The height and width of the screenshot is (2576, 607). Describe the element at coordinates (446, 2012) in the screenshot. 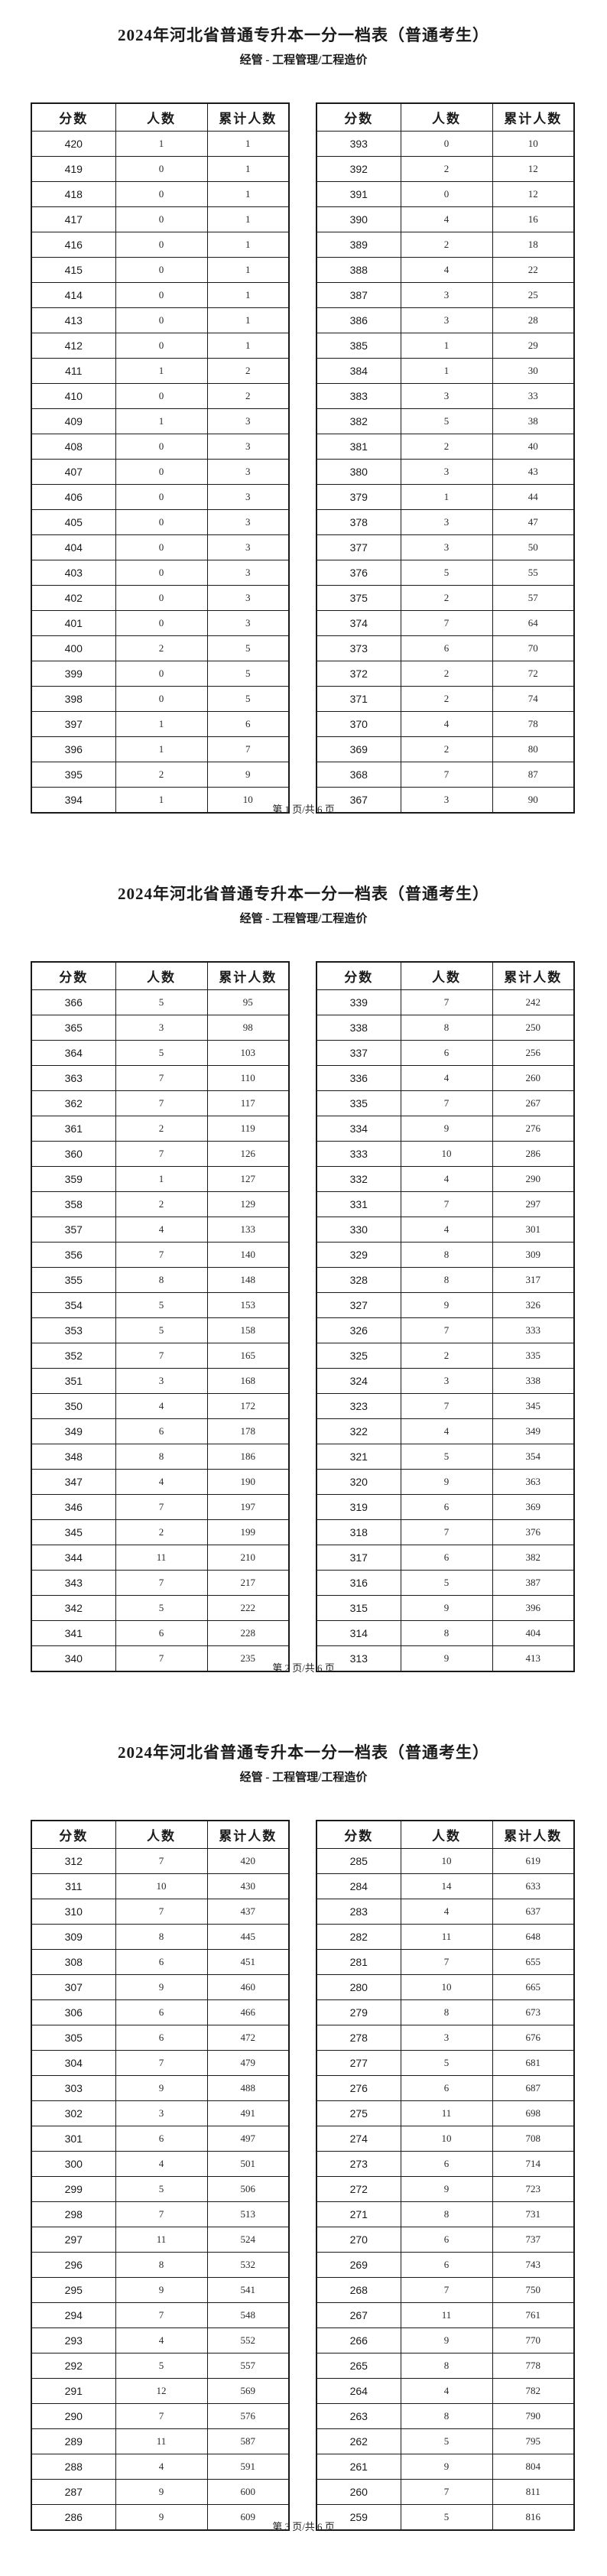

I see `count-cell: 8` at that location.